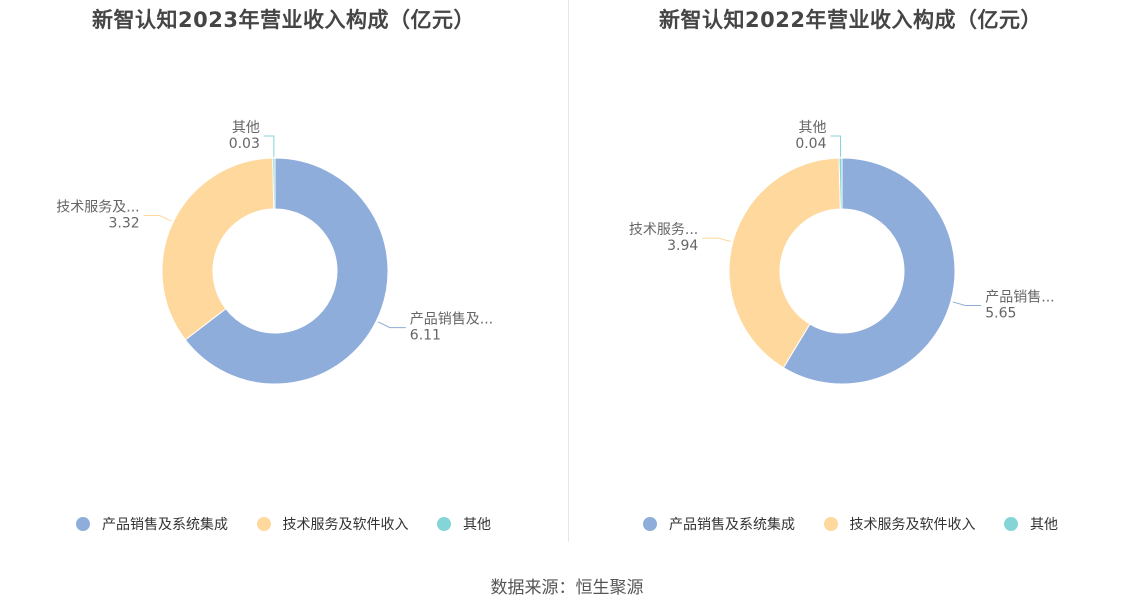 This screenshot has width=1134, height=612. Describe the element at coordinates (810, 144) in the screenshot. I see `slice-value-label: 0.04` at that location.